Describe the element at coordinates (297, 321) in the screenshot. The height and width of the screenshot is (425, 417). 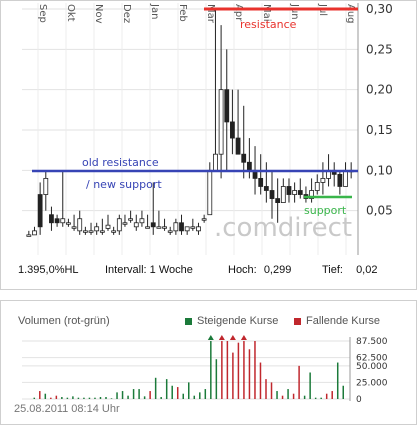
I see `legend-falling-swatch` at that location.